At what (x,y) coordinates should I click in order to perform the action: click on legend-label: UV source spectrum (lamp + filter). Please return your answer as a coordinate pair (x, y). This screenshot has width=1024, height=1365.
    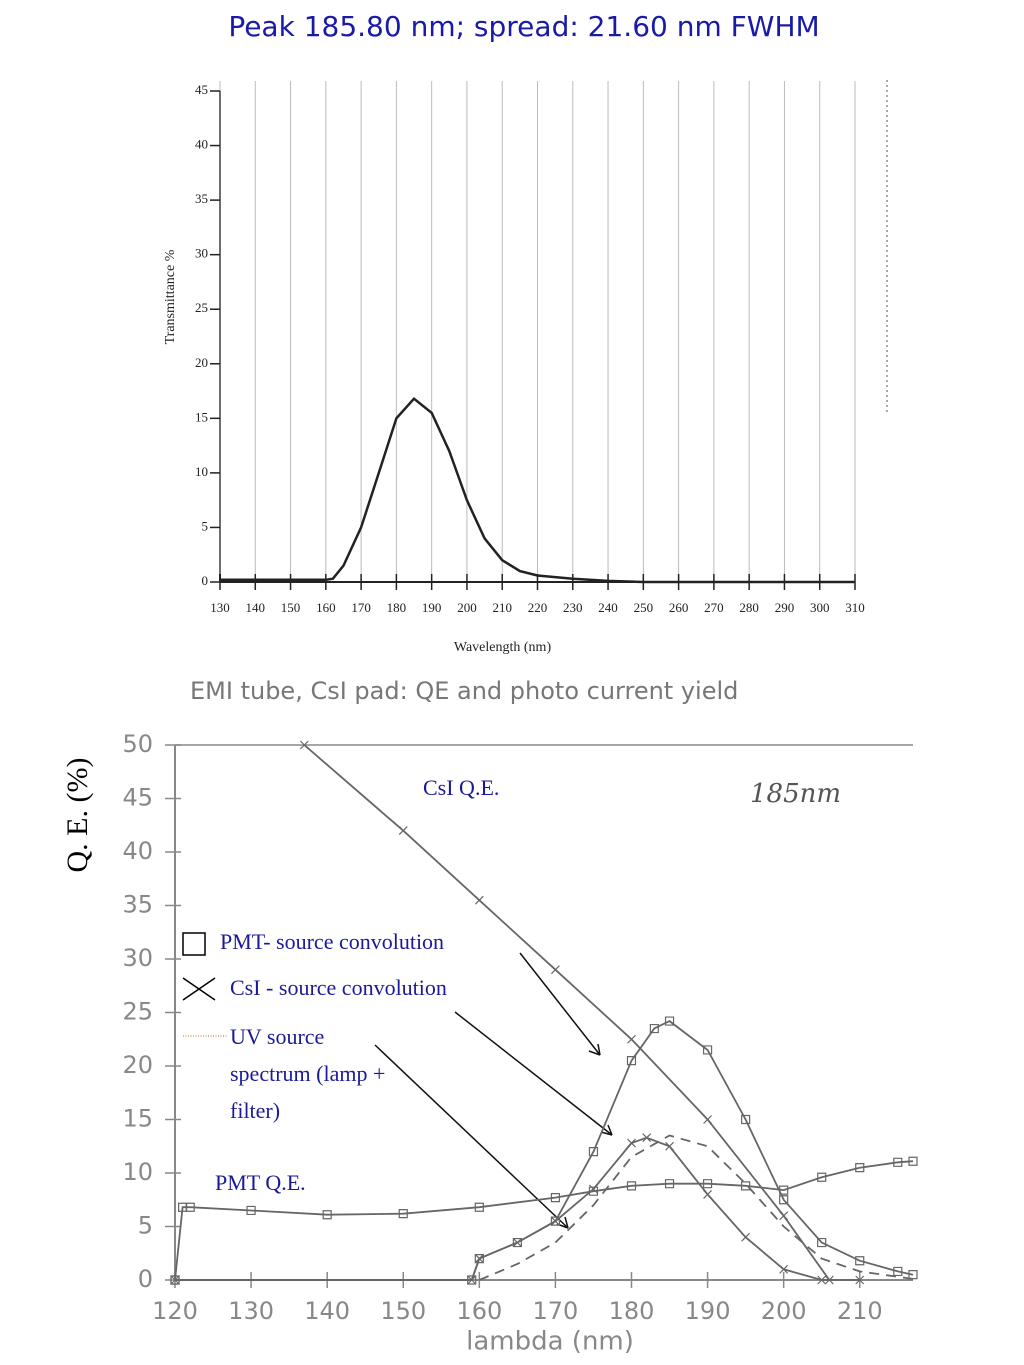
    Looking at the image, I should click on (308, 1073).